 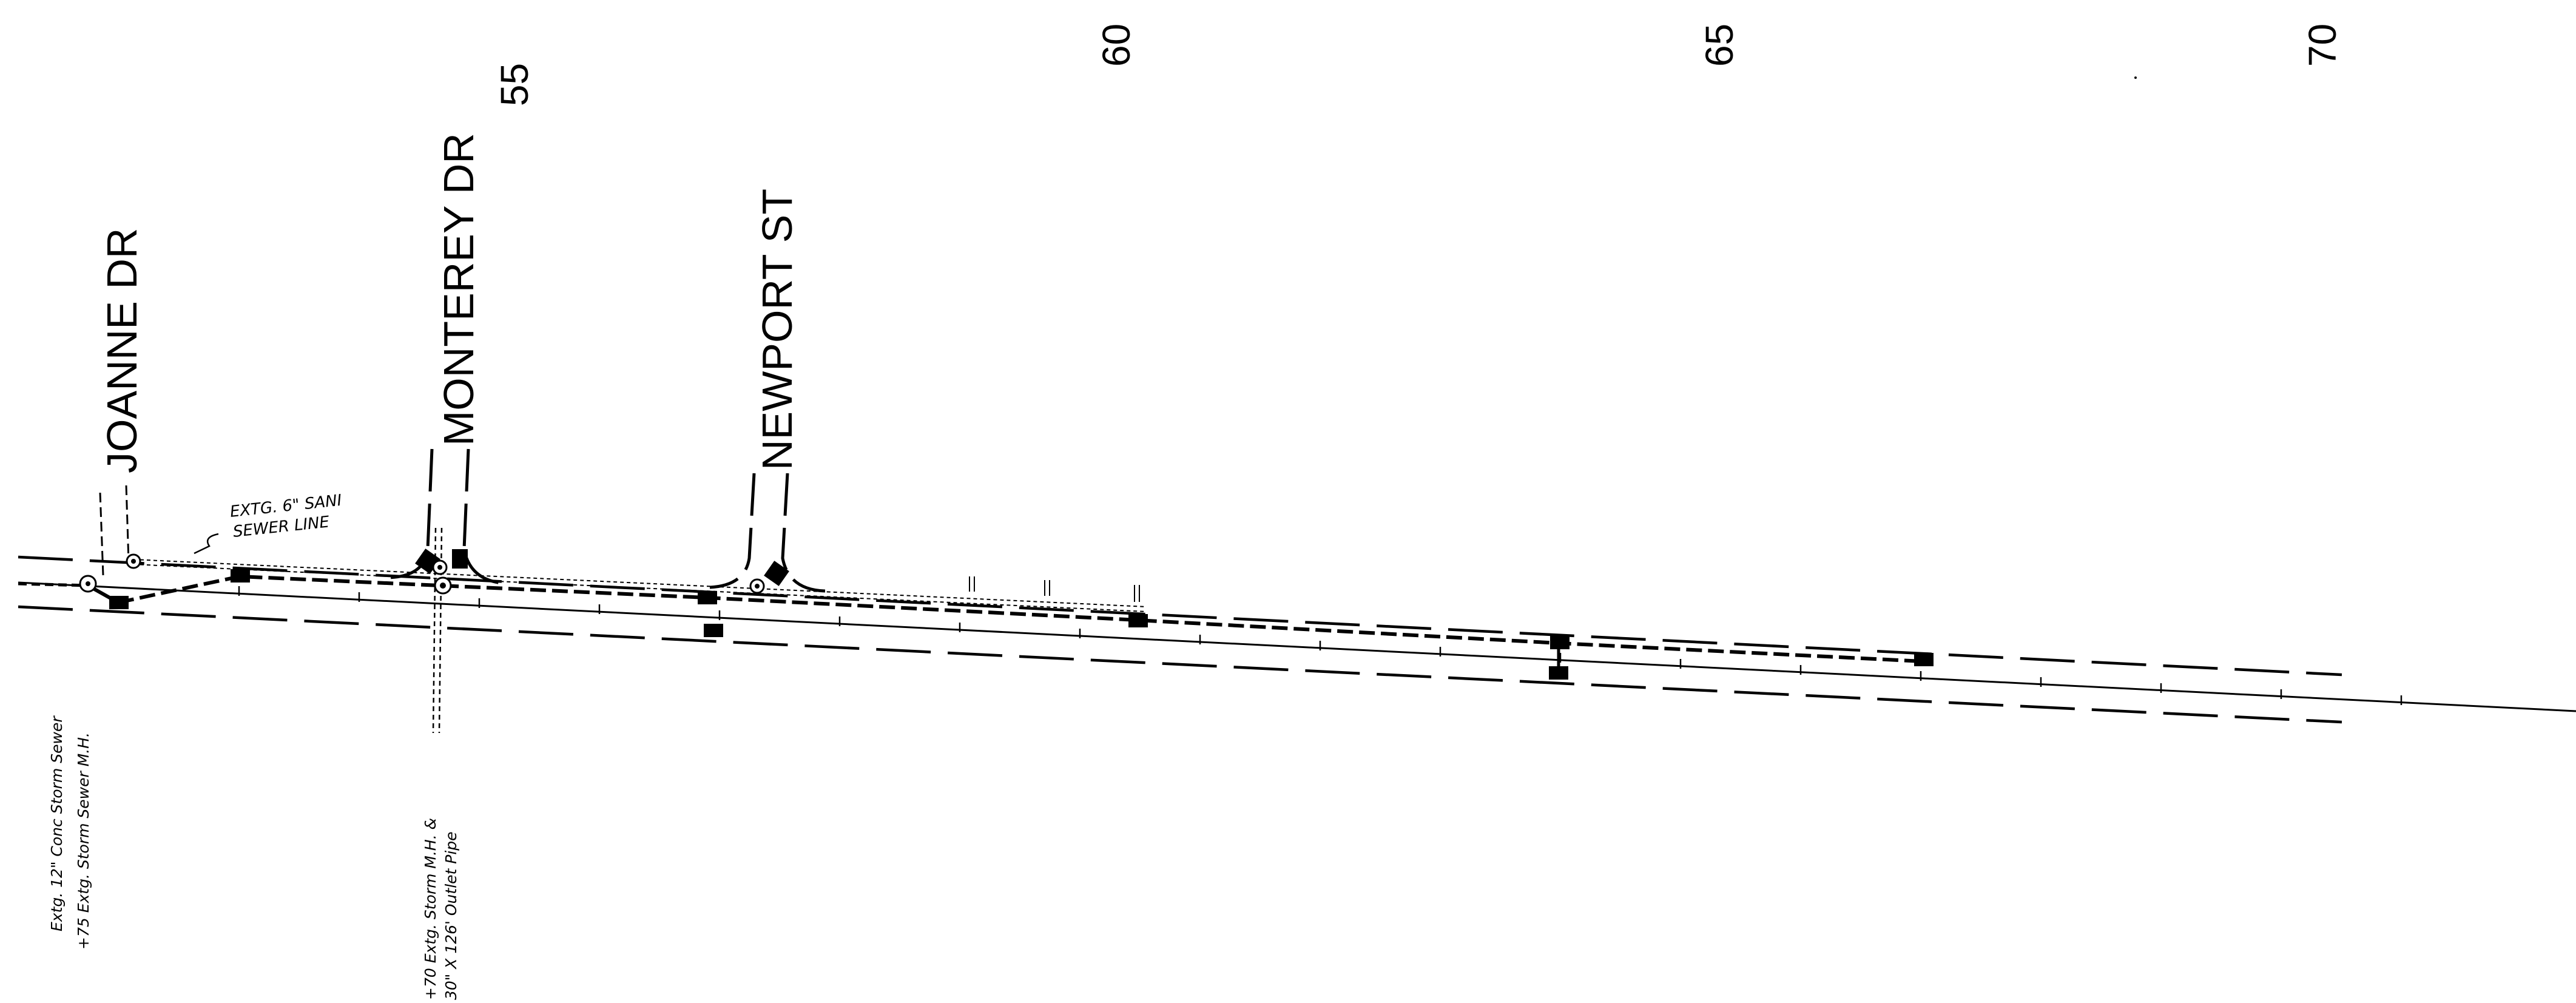 I want to click on station-label-65: 65, so click(x=1719, y=45).